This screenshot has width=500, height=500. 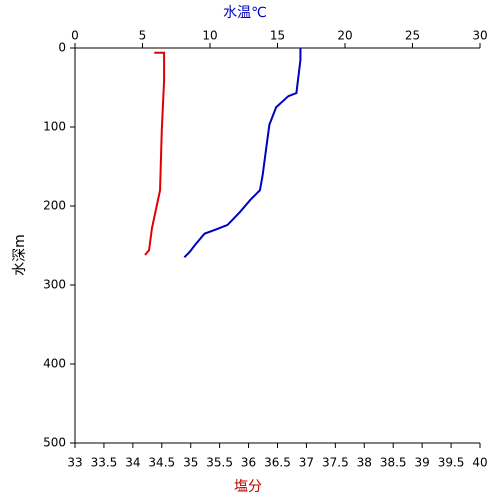 What do you see at coordinates (277, 463) in the screenshot?
I see `x-tick-label: 36.5` at bounding box center [277, 463].